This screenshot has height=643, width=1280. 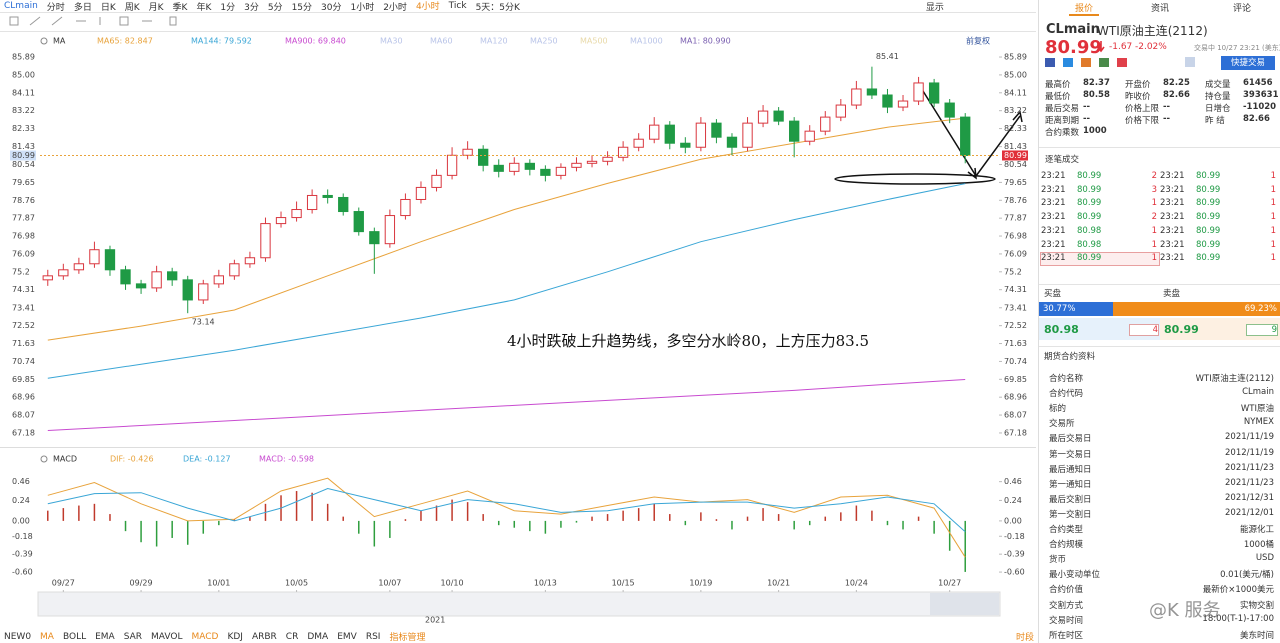 What do you see at coordinates (318, 636) in the screenshot?
I see `indicator-tab: DMA` at bounding box center [318, 636].